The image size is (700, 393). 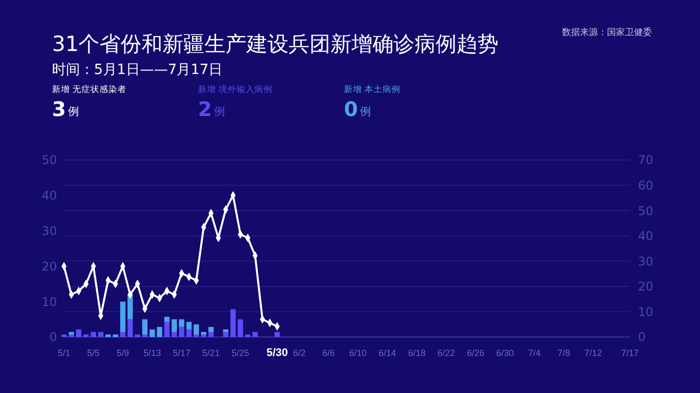 I want to click on x-tick-label: 5/1, so click(x=64, y=353).